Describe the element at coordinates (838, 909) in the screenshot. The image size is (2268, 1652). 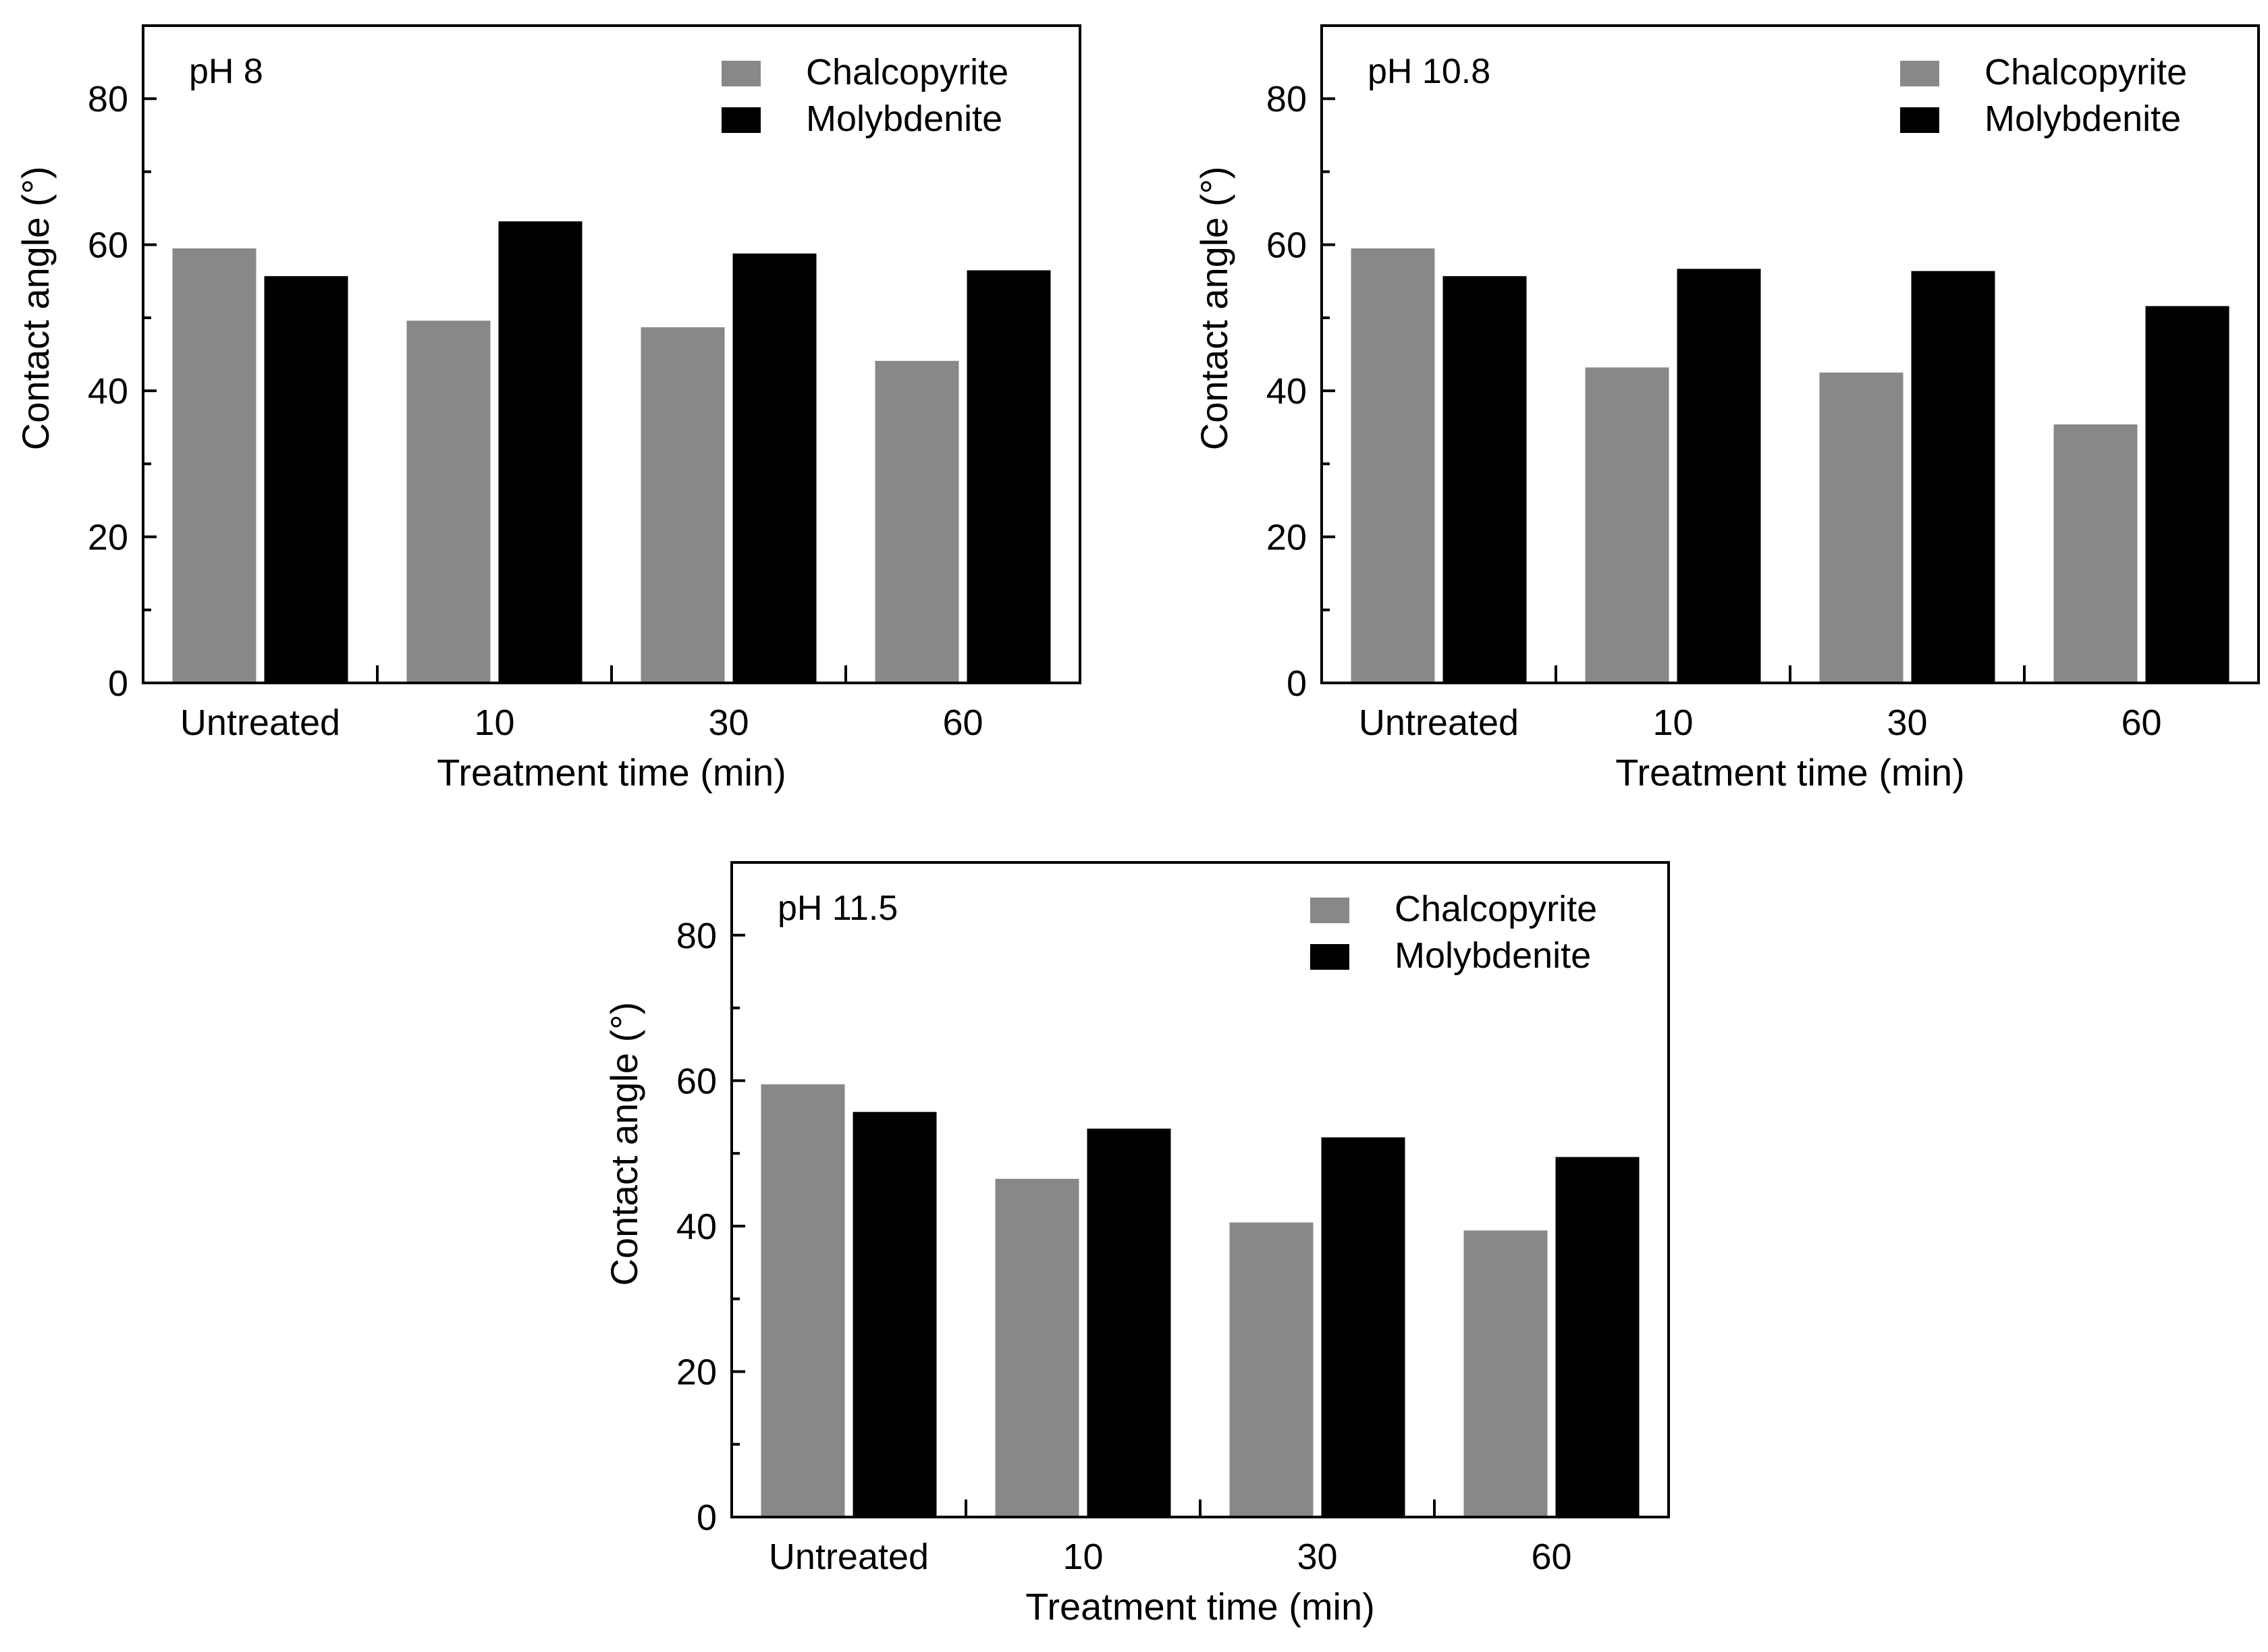
I see `panel-annotation: pH 11.5` at that location.